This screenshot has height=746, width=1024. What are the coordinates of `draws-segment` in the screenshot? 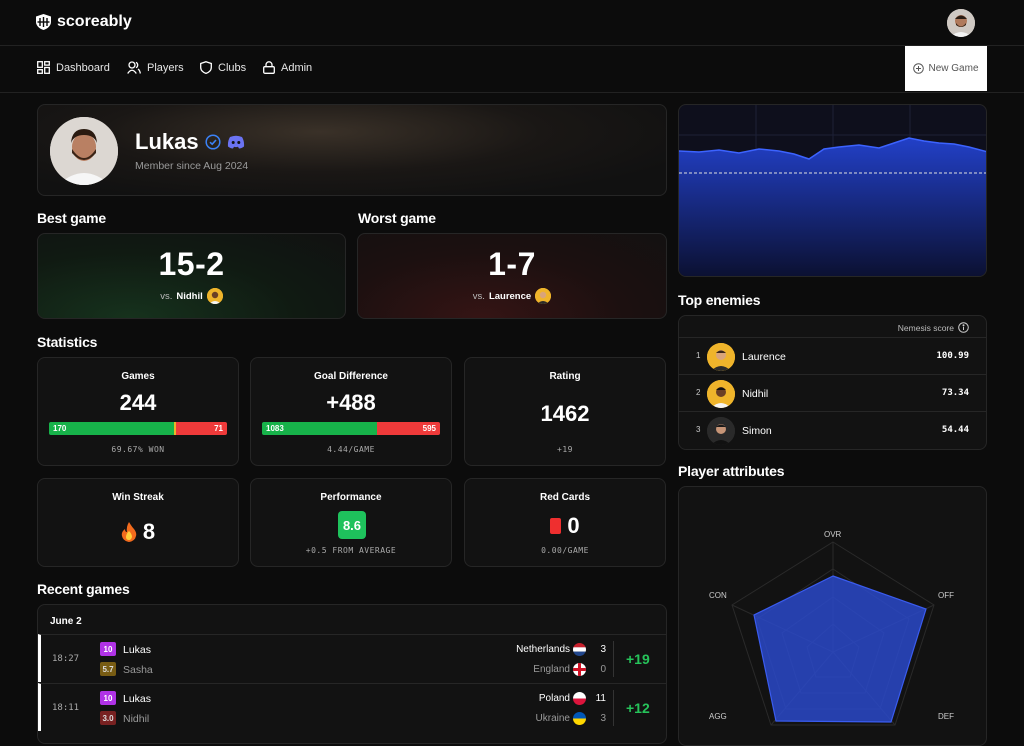 It's located at (175, 428).